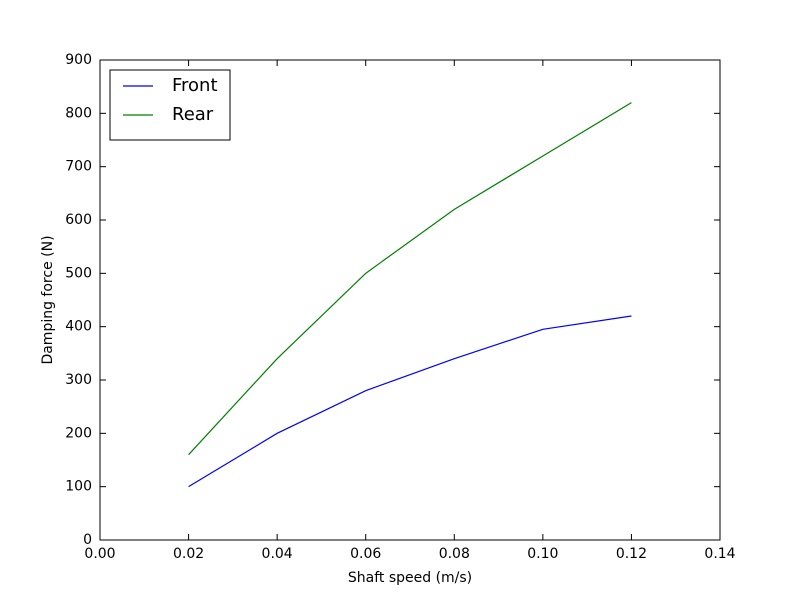  I want to click on x-tick-label: 0.12, so click(631, 554).